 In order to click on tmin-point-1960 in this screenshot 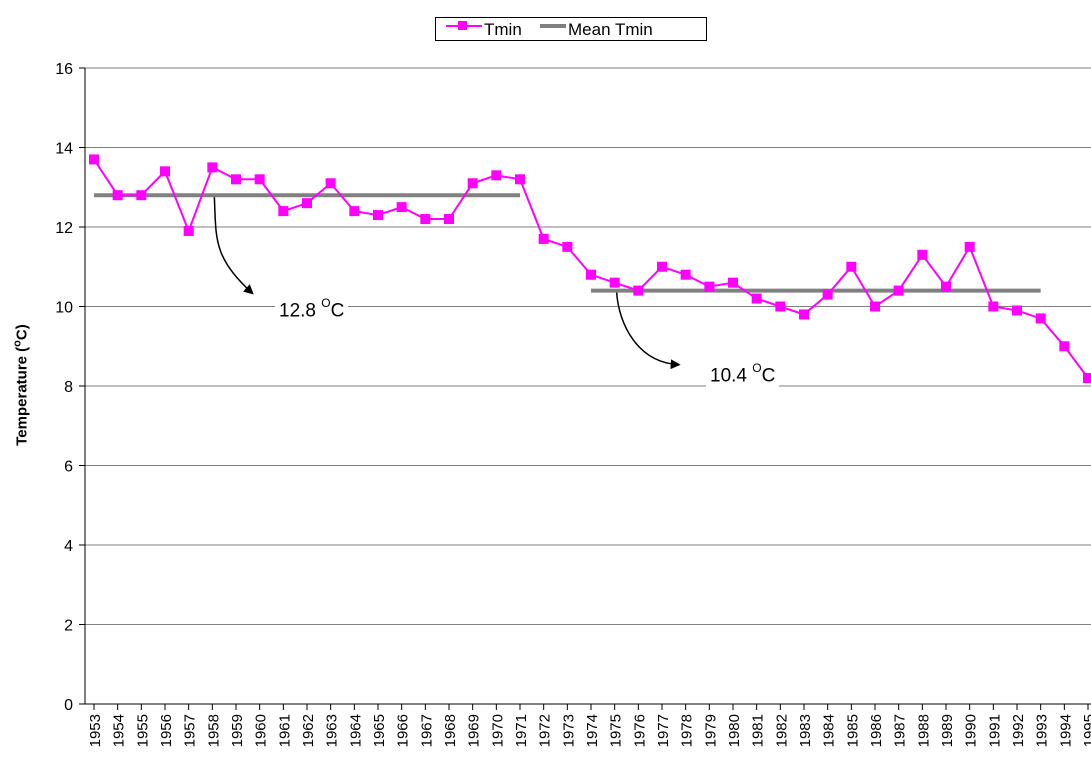, I will do `click(259, 179)`.